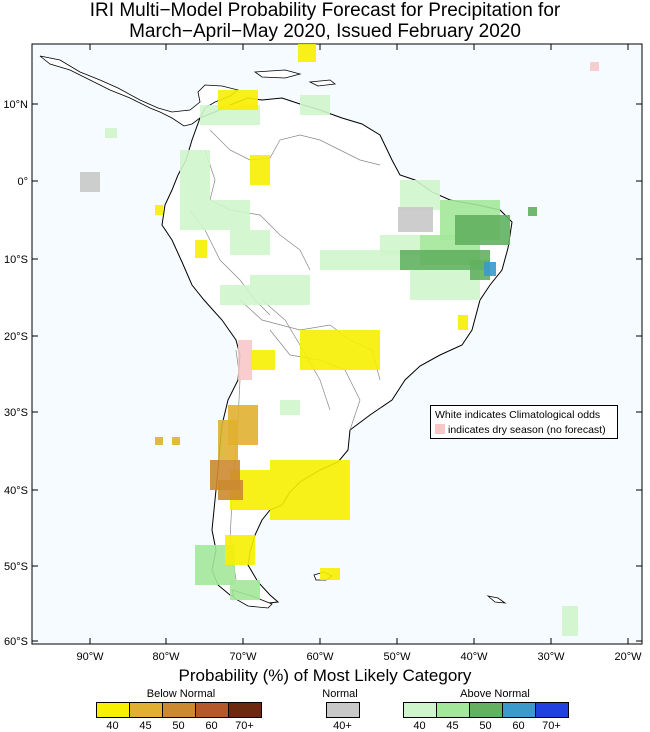 This screenshot has width=650, height=732. I want to click on south-georgia, so click(496, 599).